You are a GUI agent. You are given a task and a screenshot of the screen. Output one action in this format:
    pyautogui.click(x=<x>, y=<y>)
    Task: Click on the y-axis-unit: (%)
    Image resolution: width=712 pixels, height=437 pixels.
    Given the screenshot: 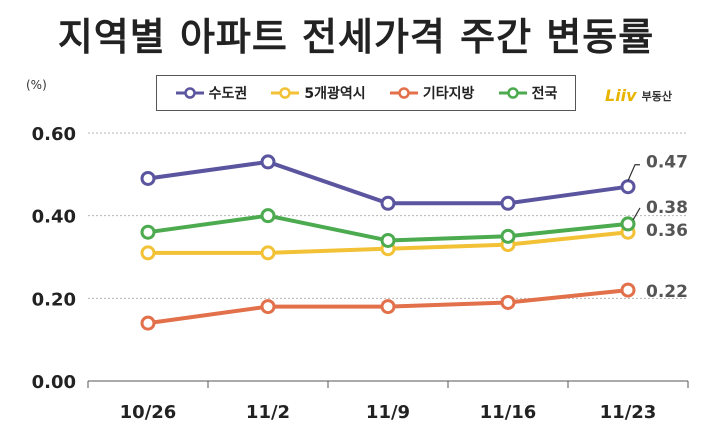 What is the action you would take?
    pyautogui.click(x=36, y=85)
    